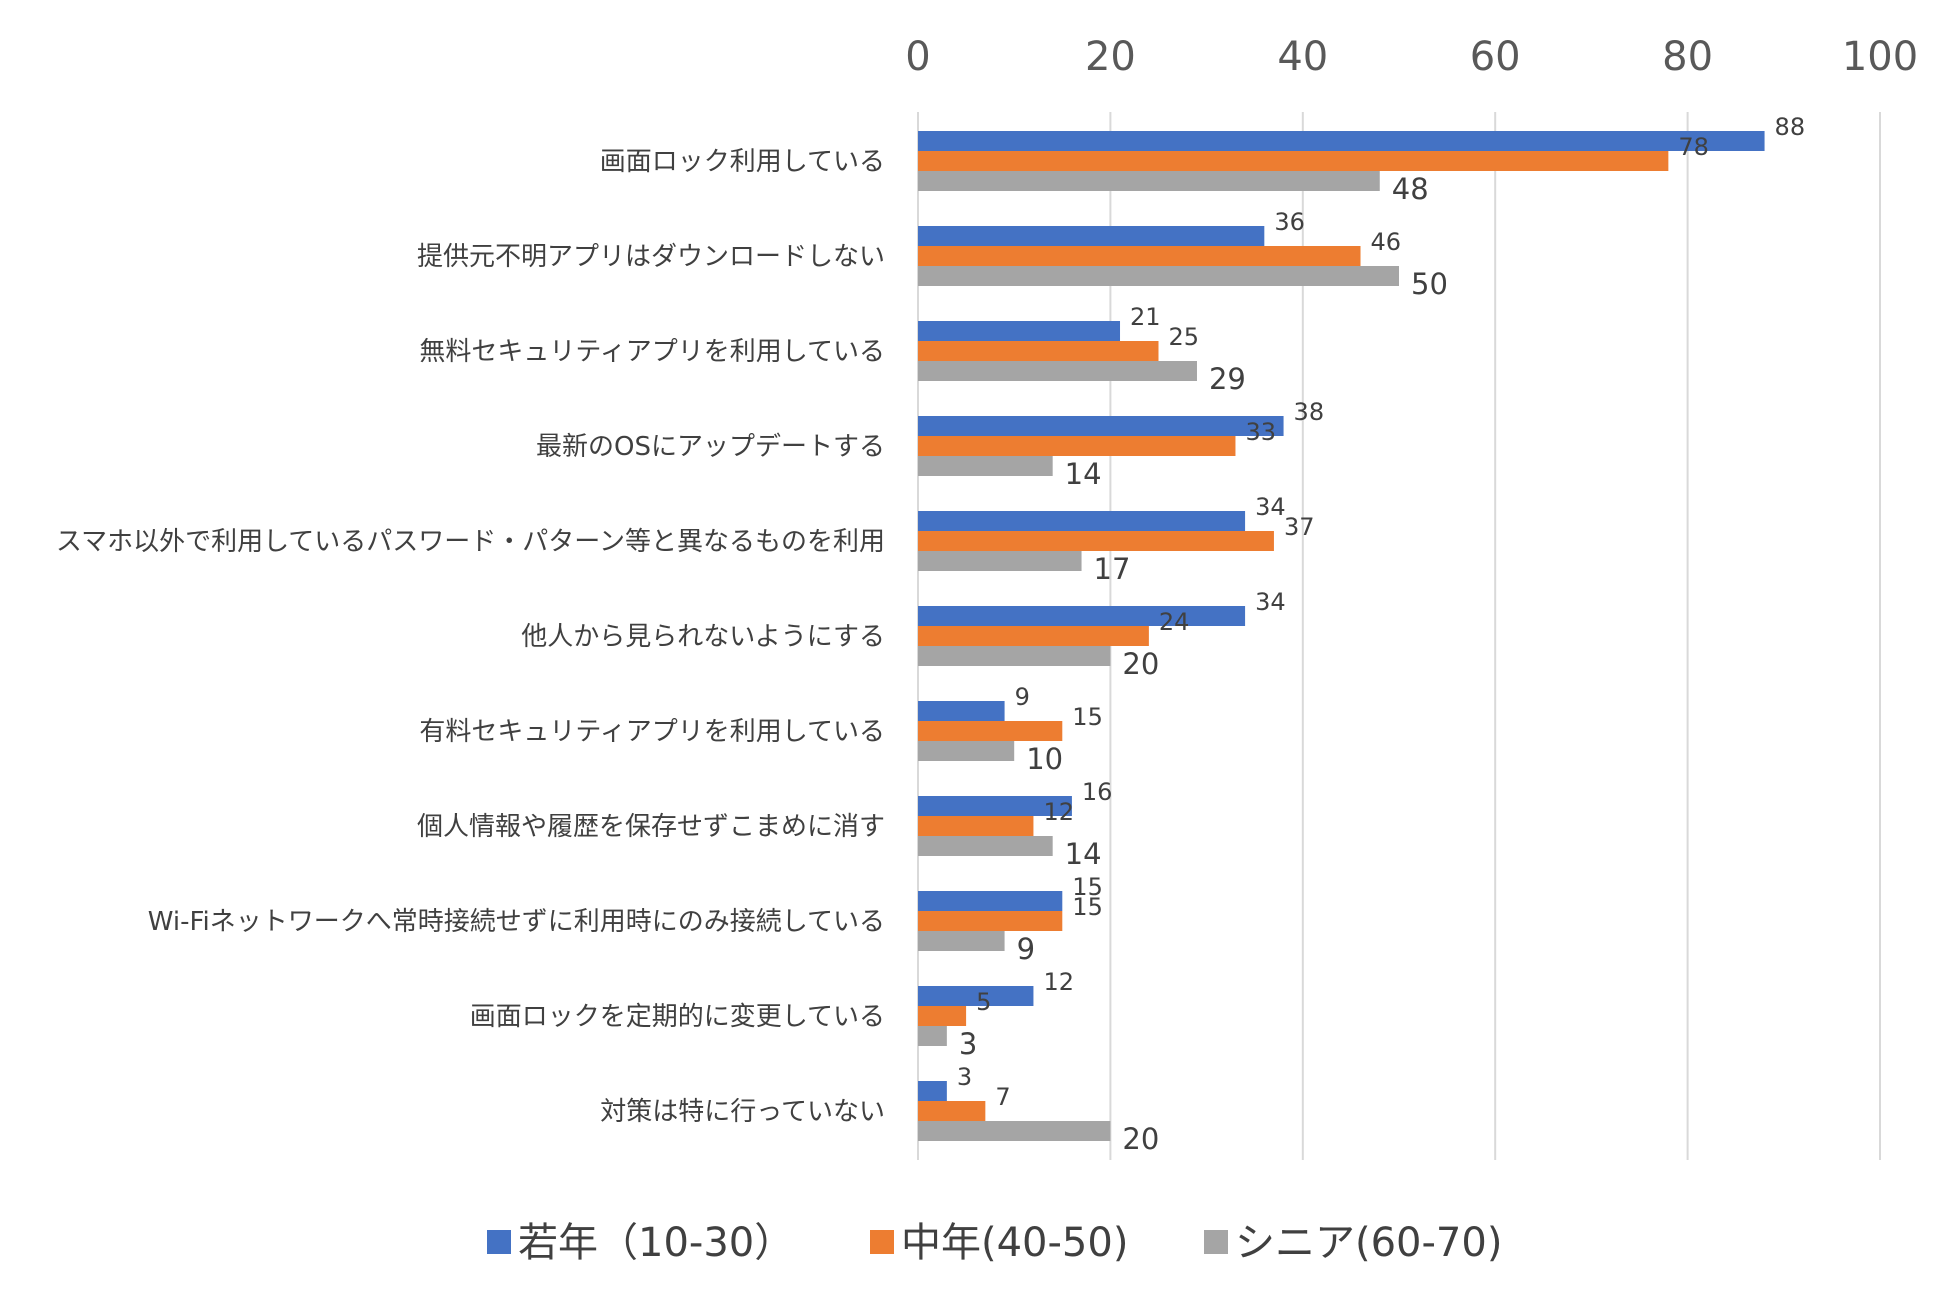 The image size is (1949, 1299). What do you see at coordinates (1260, 432) in the screenshot?
I see `data-label: 33` at bounding box center [1260, 432].